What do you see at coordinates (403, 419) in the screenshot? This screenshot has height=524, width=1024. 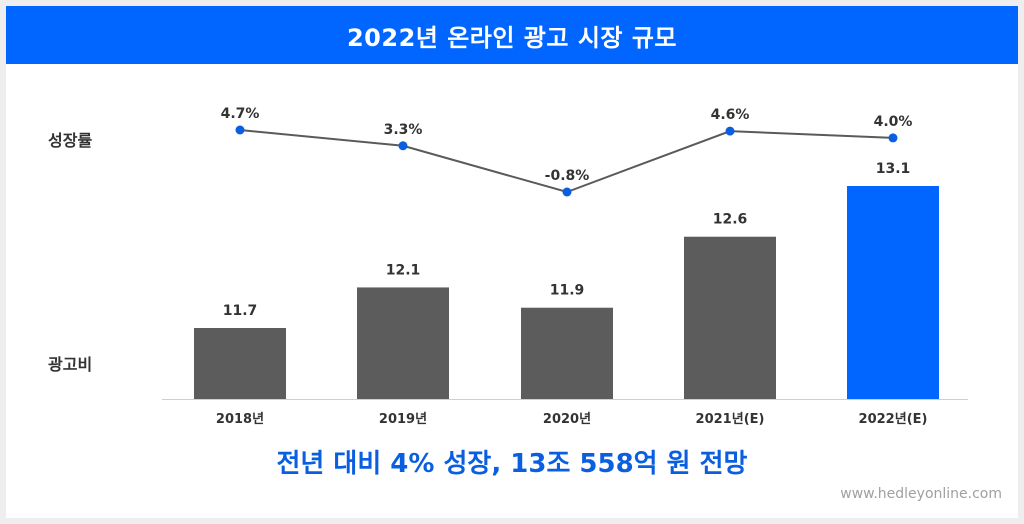 I see `x-tick-label-2: 2019년` at bounding box center [403, 419].